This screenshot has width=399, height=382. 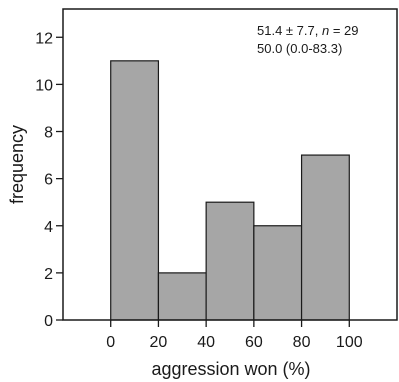 I want to click on y-tick-label: 4, so click(x=48, y=227).